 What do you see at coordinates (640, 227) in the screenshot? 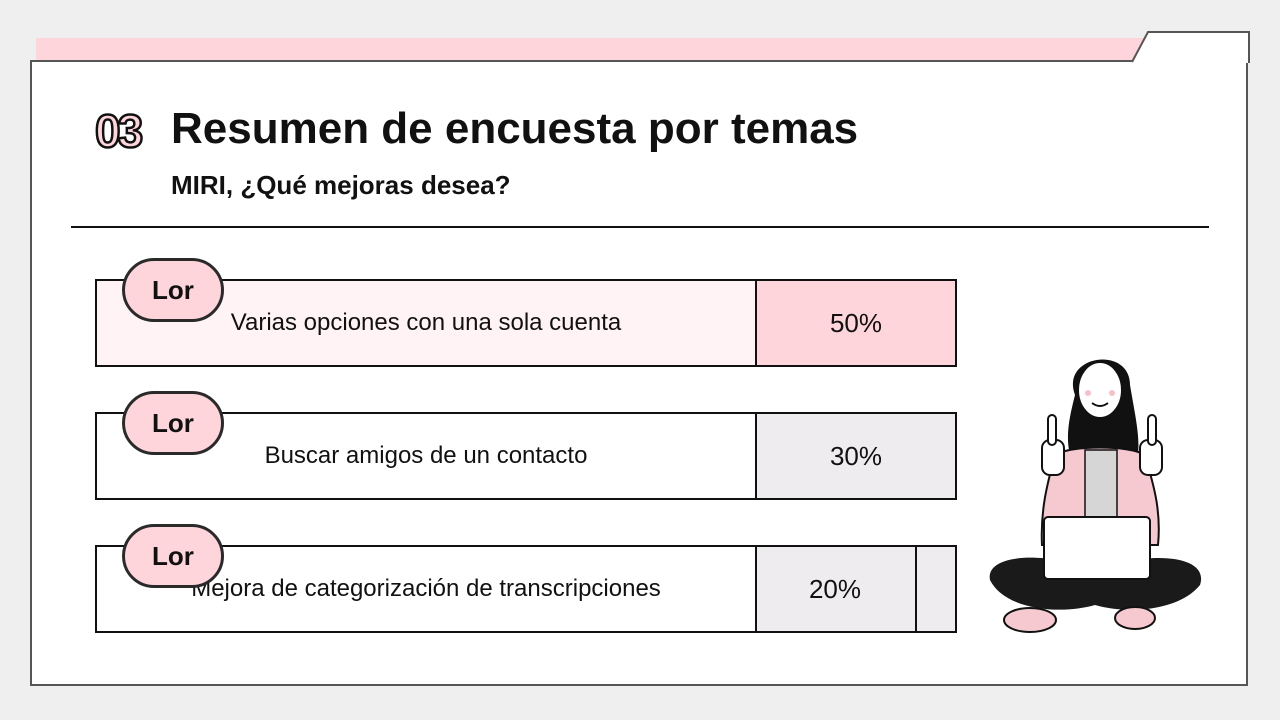
I see `divider` at bounding box center [640, 227].